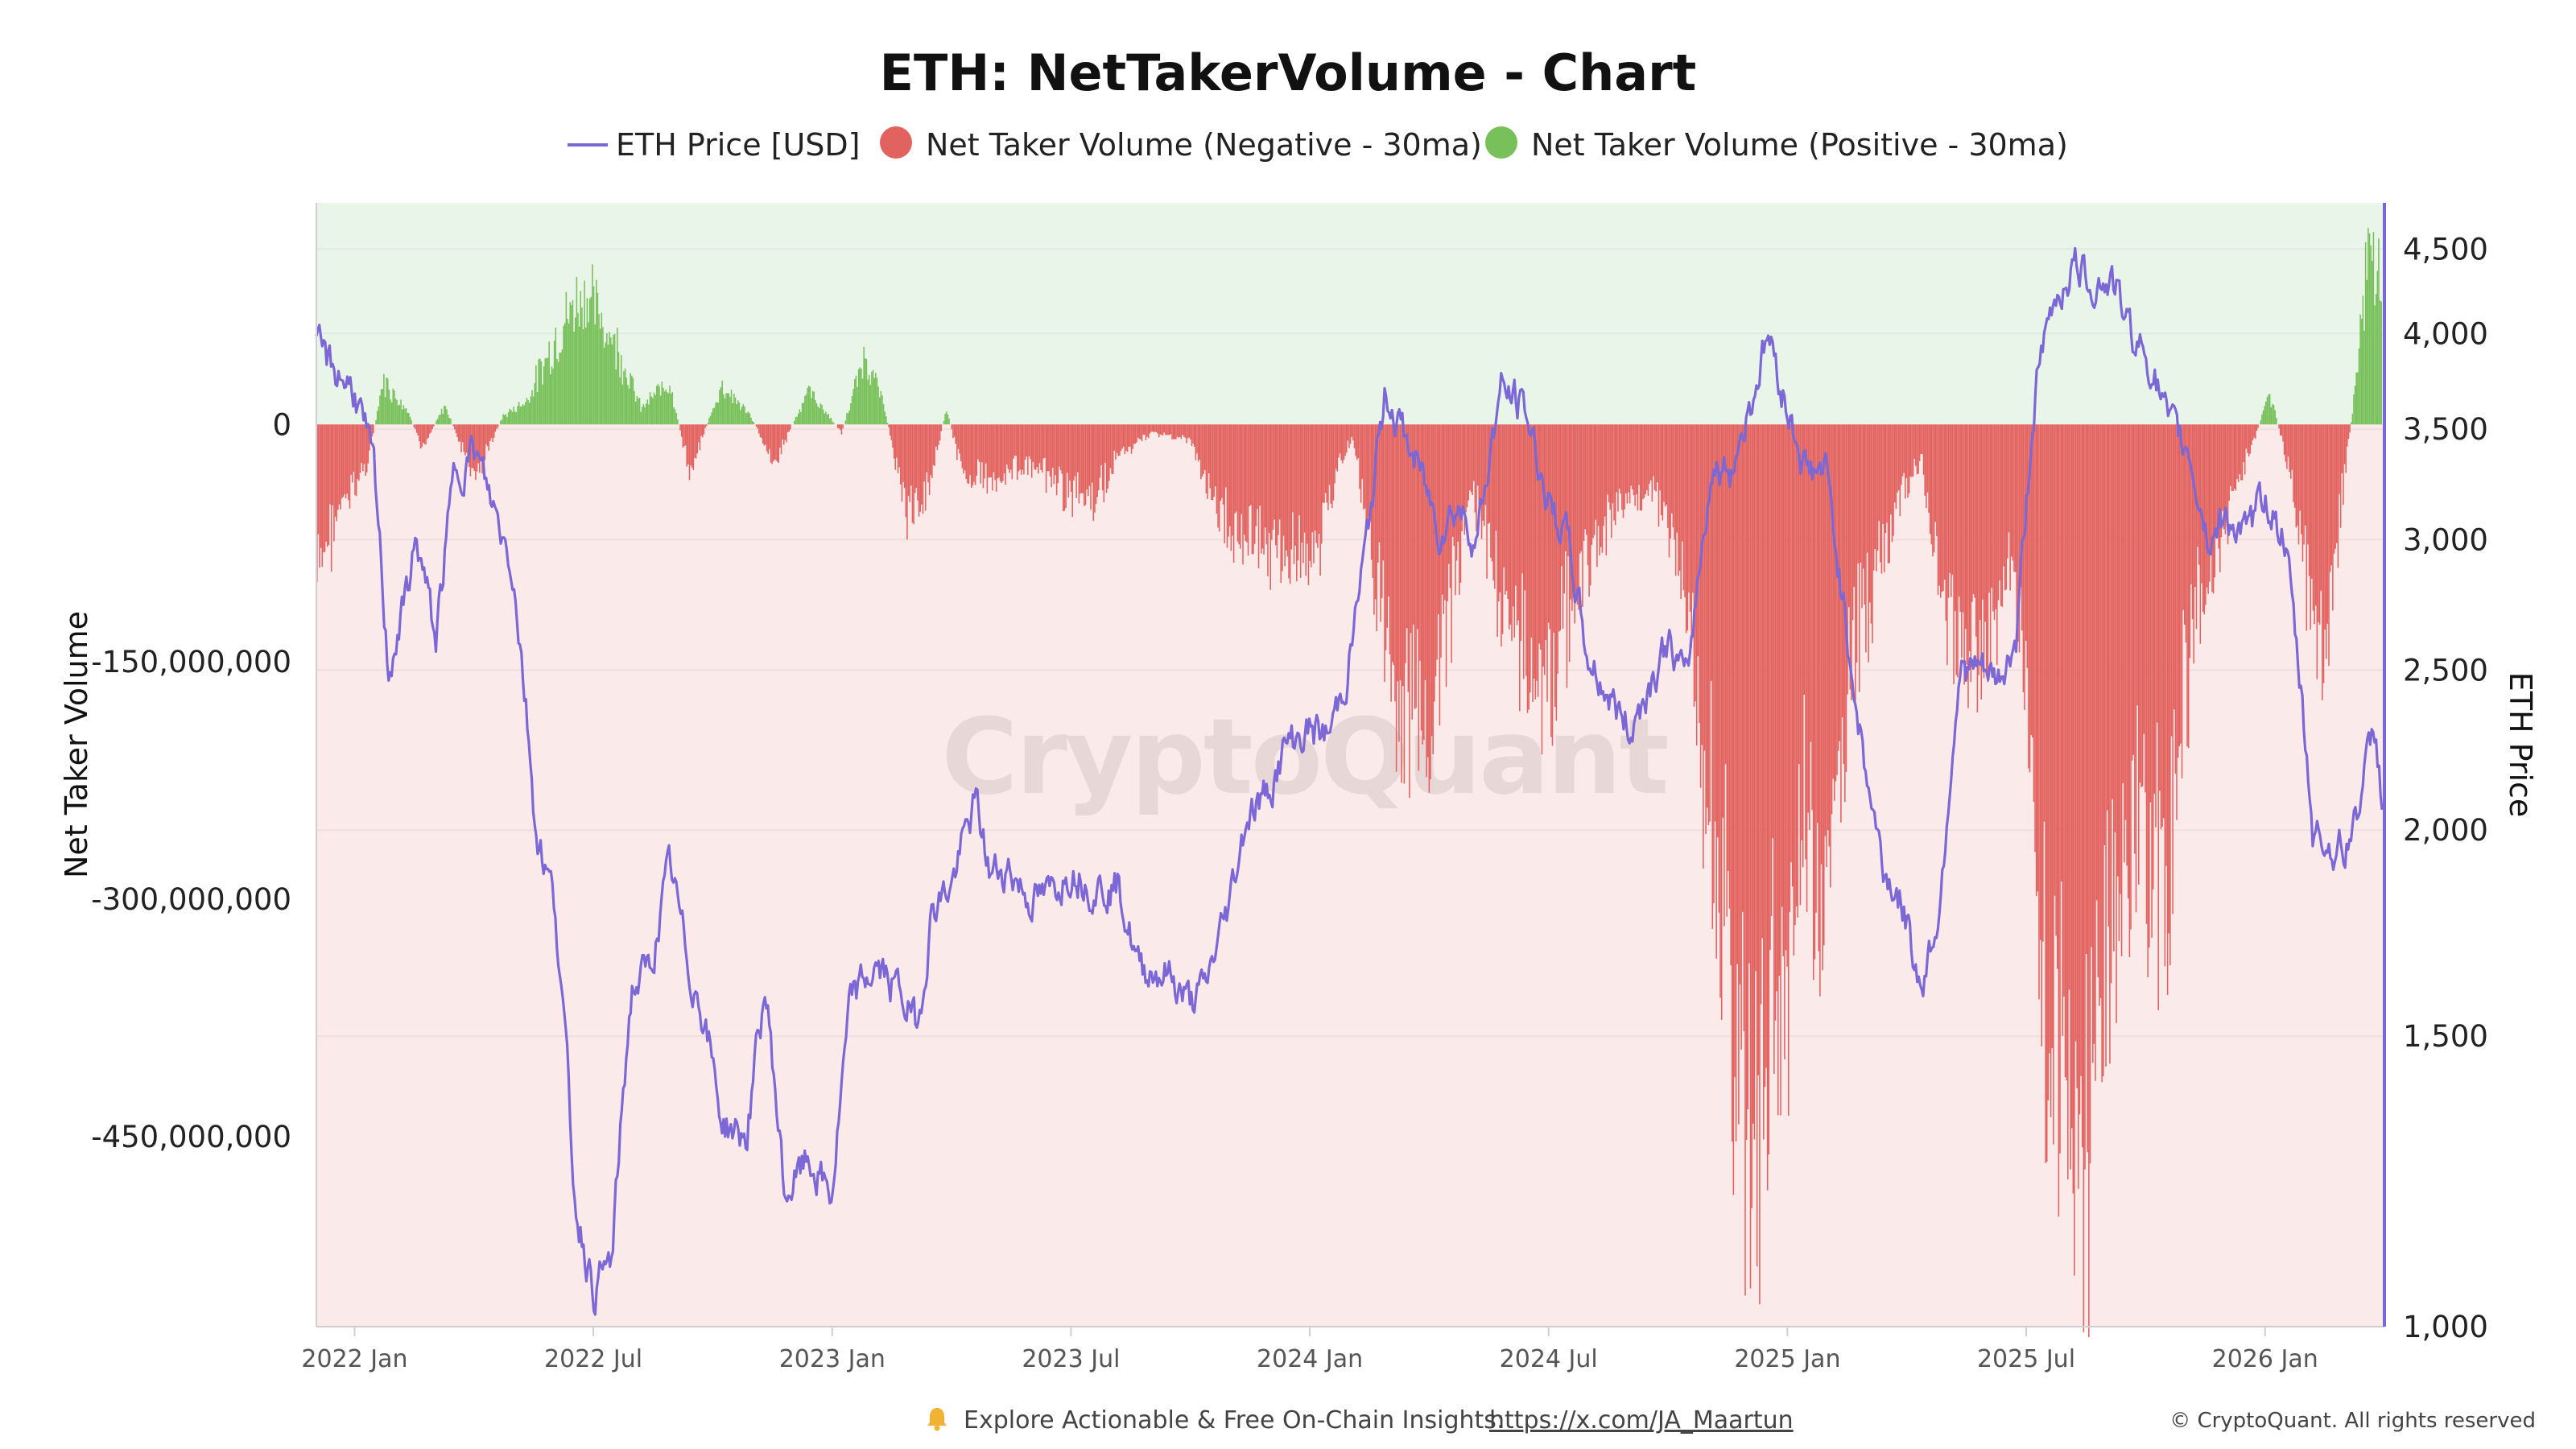 Image resolution: width=2576 pixels, height=1449 pixels. Describe the element at coordinates (714, 145) in the screenshot. I see `legend-item-price: ETH Price [USD]` at that location.